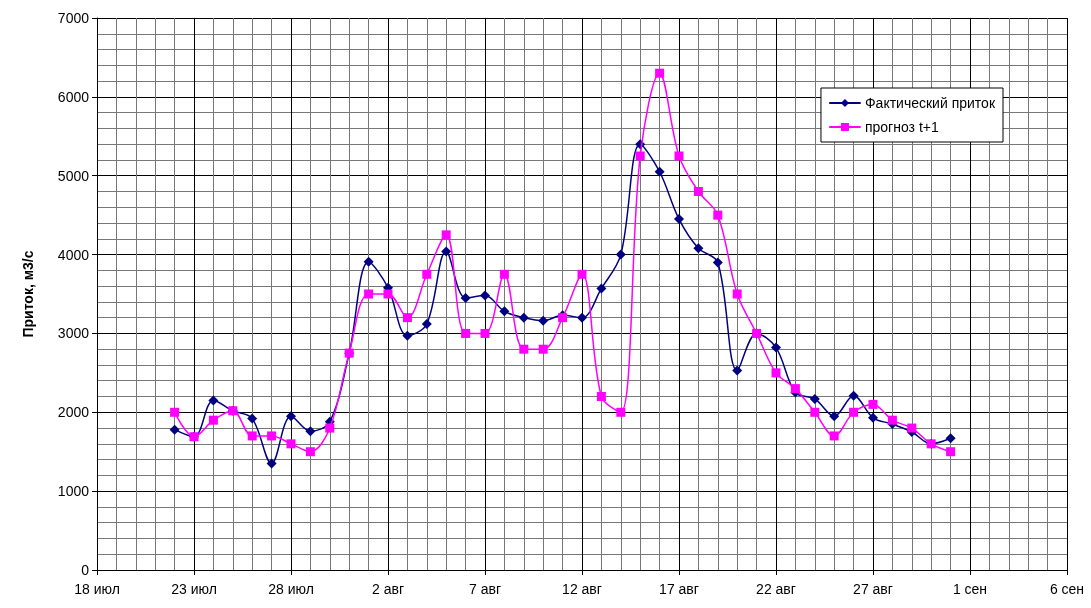 Image resolution: width=1091 pixels, height=608 pixels. Describe the element at coordinates (85, 570) in the screenshot. I see `y-tick-label: 0` at that location.